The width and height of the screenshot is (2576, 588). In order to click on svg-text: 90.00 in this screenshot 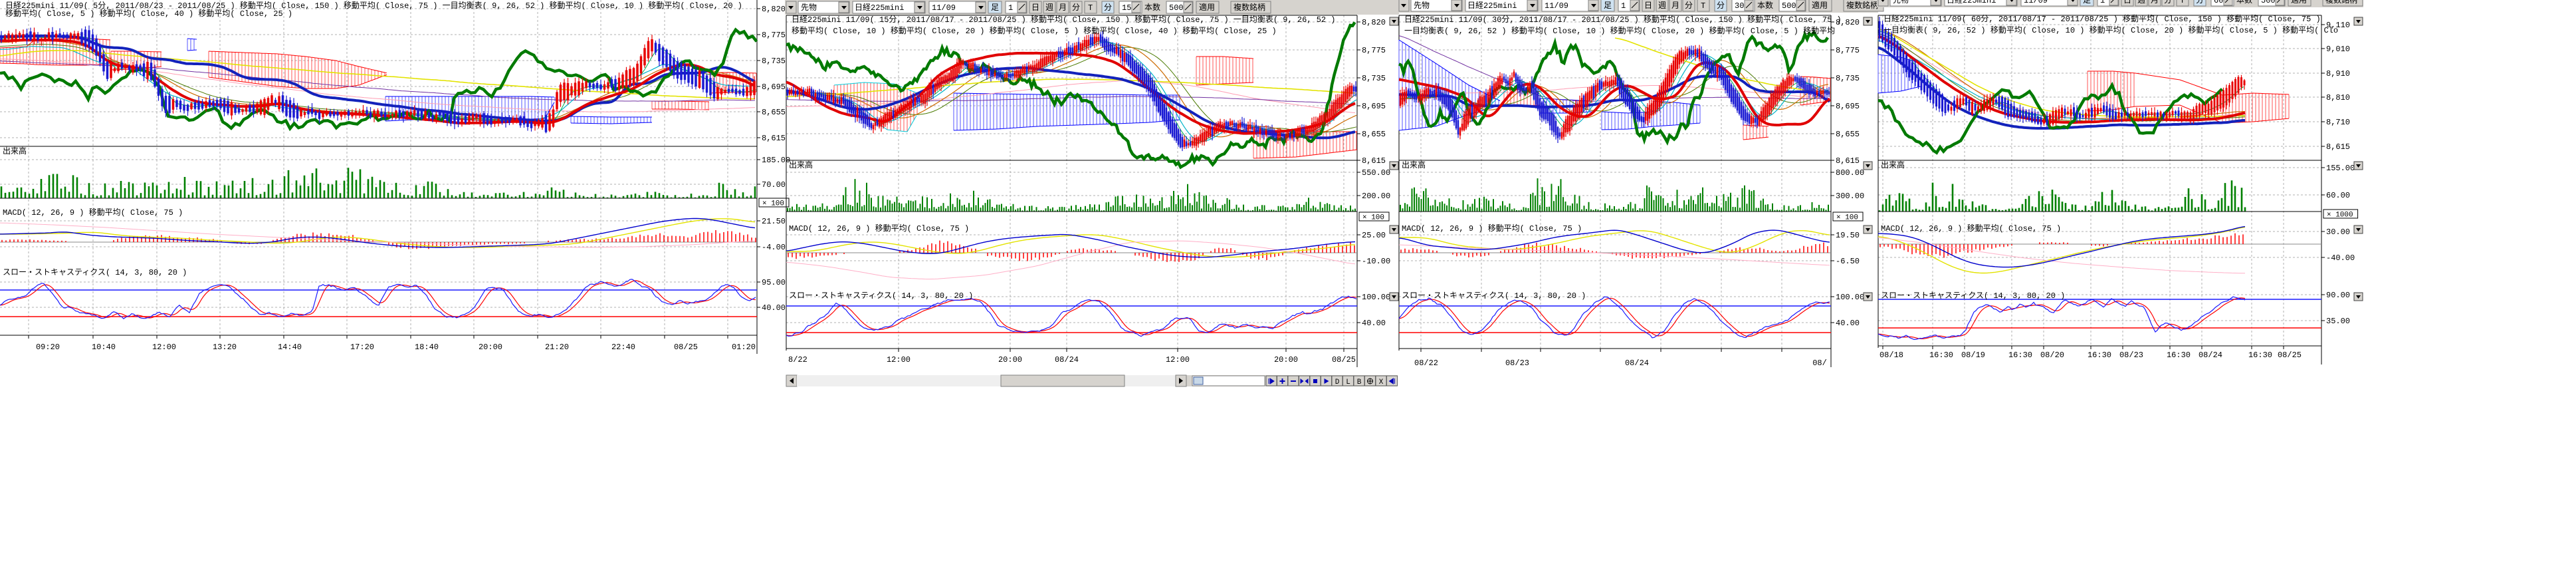, I will do `click(2338, 295)`.